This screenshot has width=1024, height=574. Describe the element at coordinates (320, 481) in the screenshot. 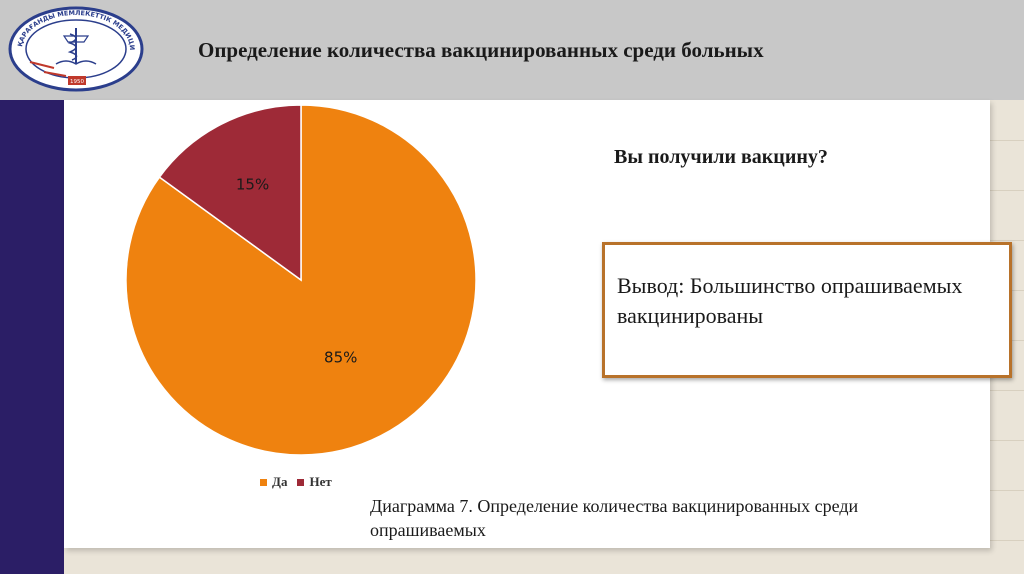

I see `legend-label-no: Нет` at that location.